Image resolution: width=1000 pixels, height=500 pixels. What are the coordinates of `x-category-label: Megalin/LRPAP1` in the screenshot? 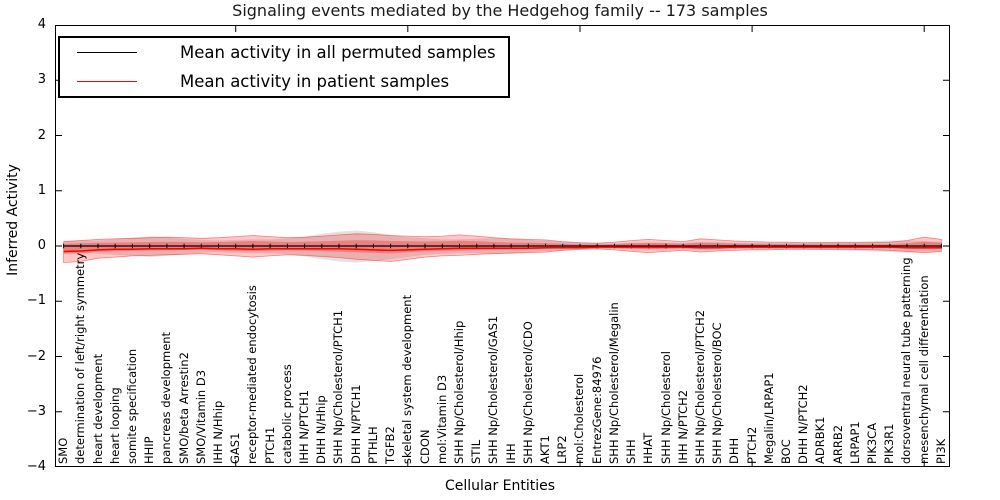 It's located at (768, 418).